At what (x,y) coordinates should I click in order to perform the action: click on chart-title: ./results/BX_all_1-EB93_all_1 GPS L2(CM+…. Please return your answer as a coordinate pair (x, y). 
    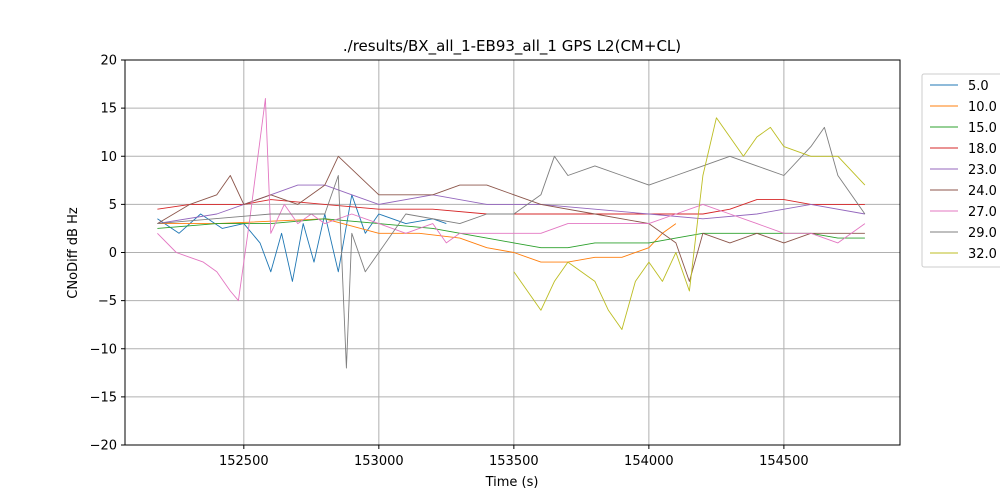
    Looking at the image, I should click on (512, 46).